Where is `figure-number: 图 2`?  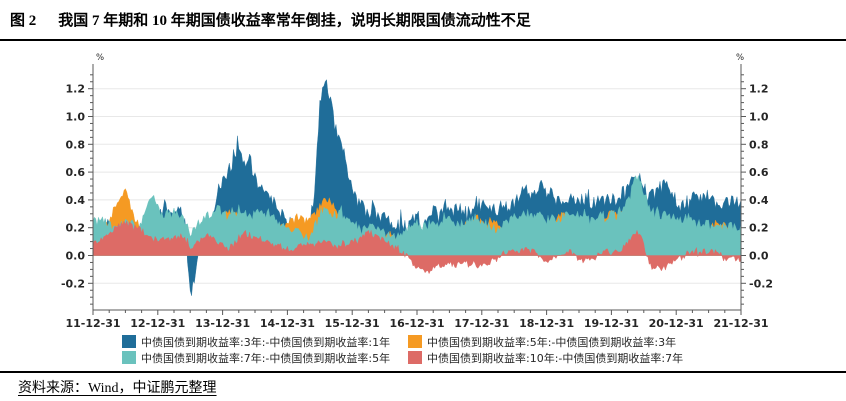 figure-number: 图 2 is located at coordinates (23, 21).